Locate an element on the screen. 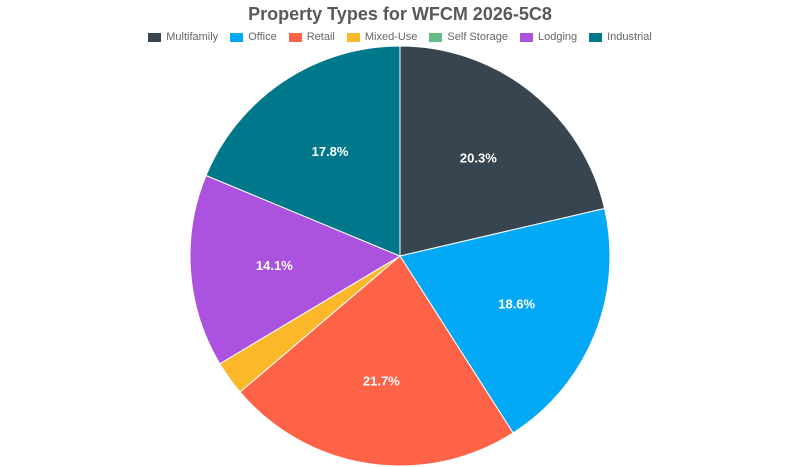 The width and height of the screenshot is (800, 467). legend-item: Self Storage is located at coordinates (468, 37).